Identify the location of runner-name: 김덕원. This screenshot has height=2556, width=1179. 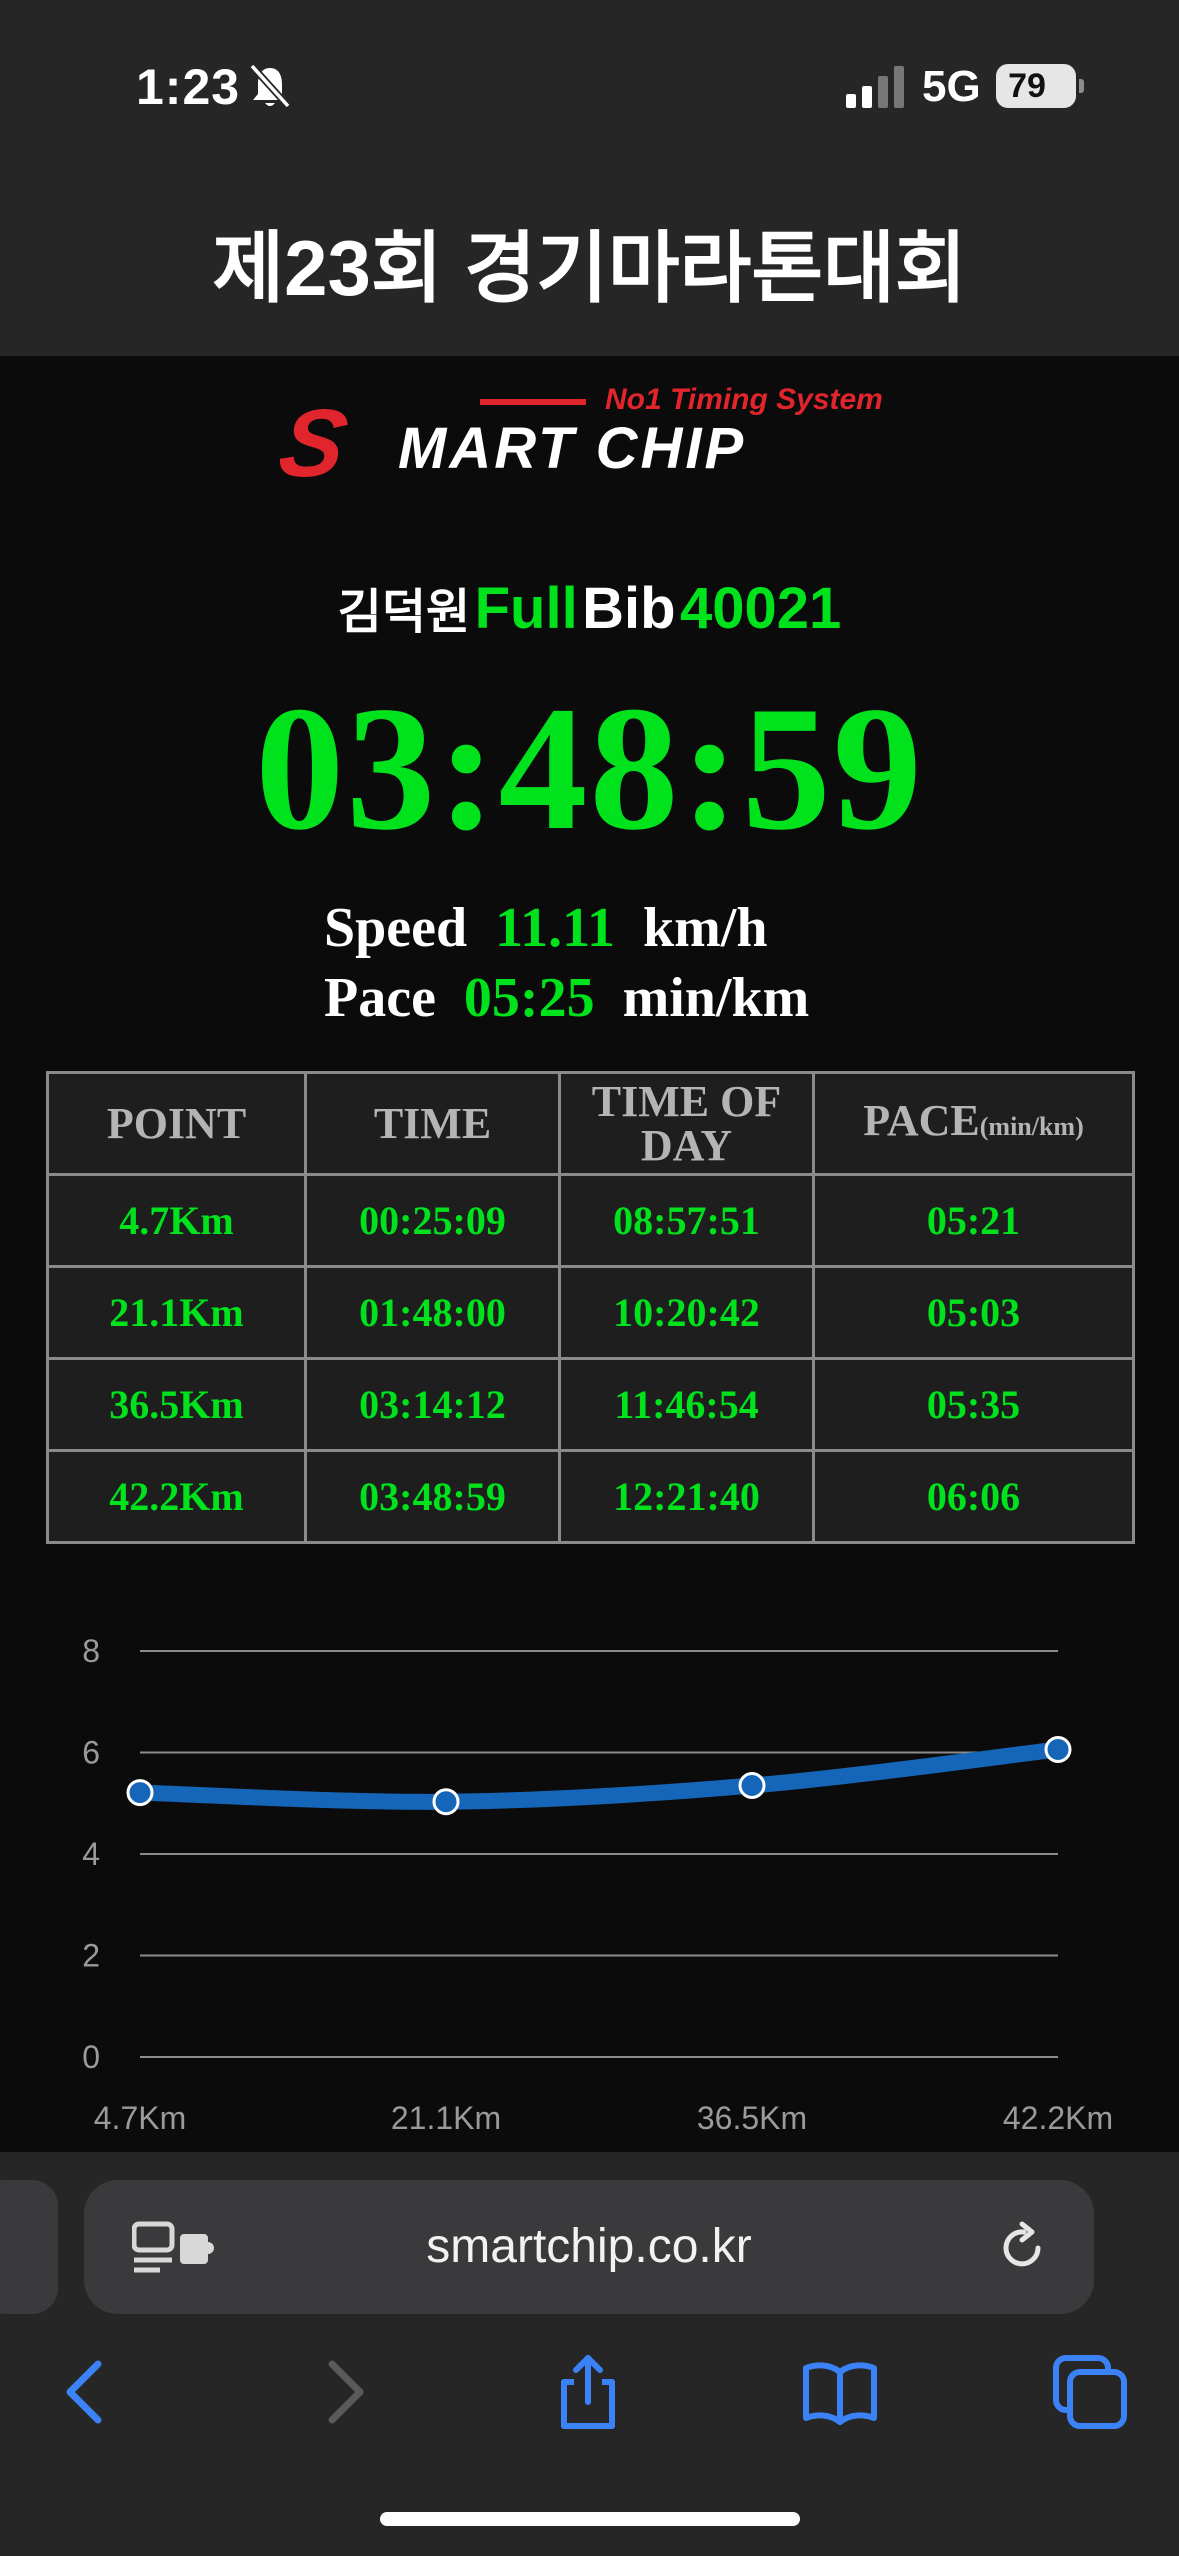
(404, 612).